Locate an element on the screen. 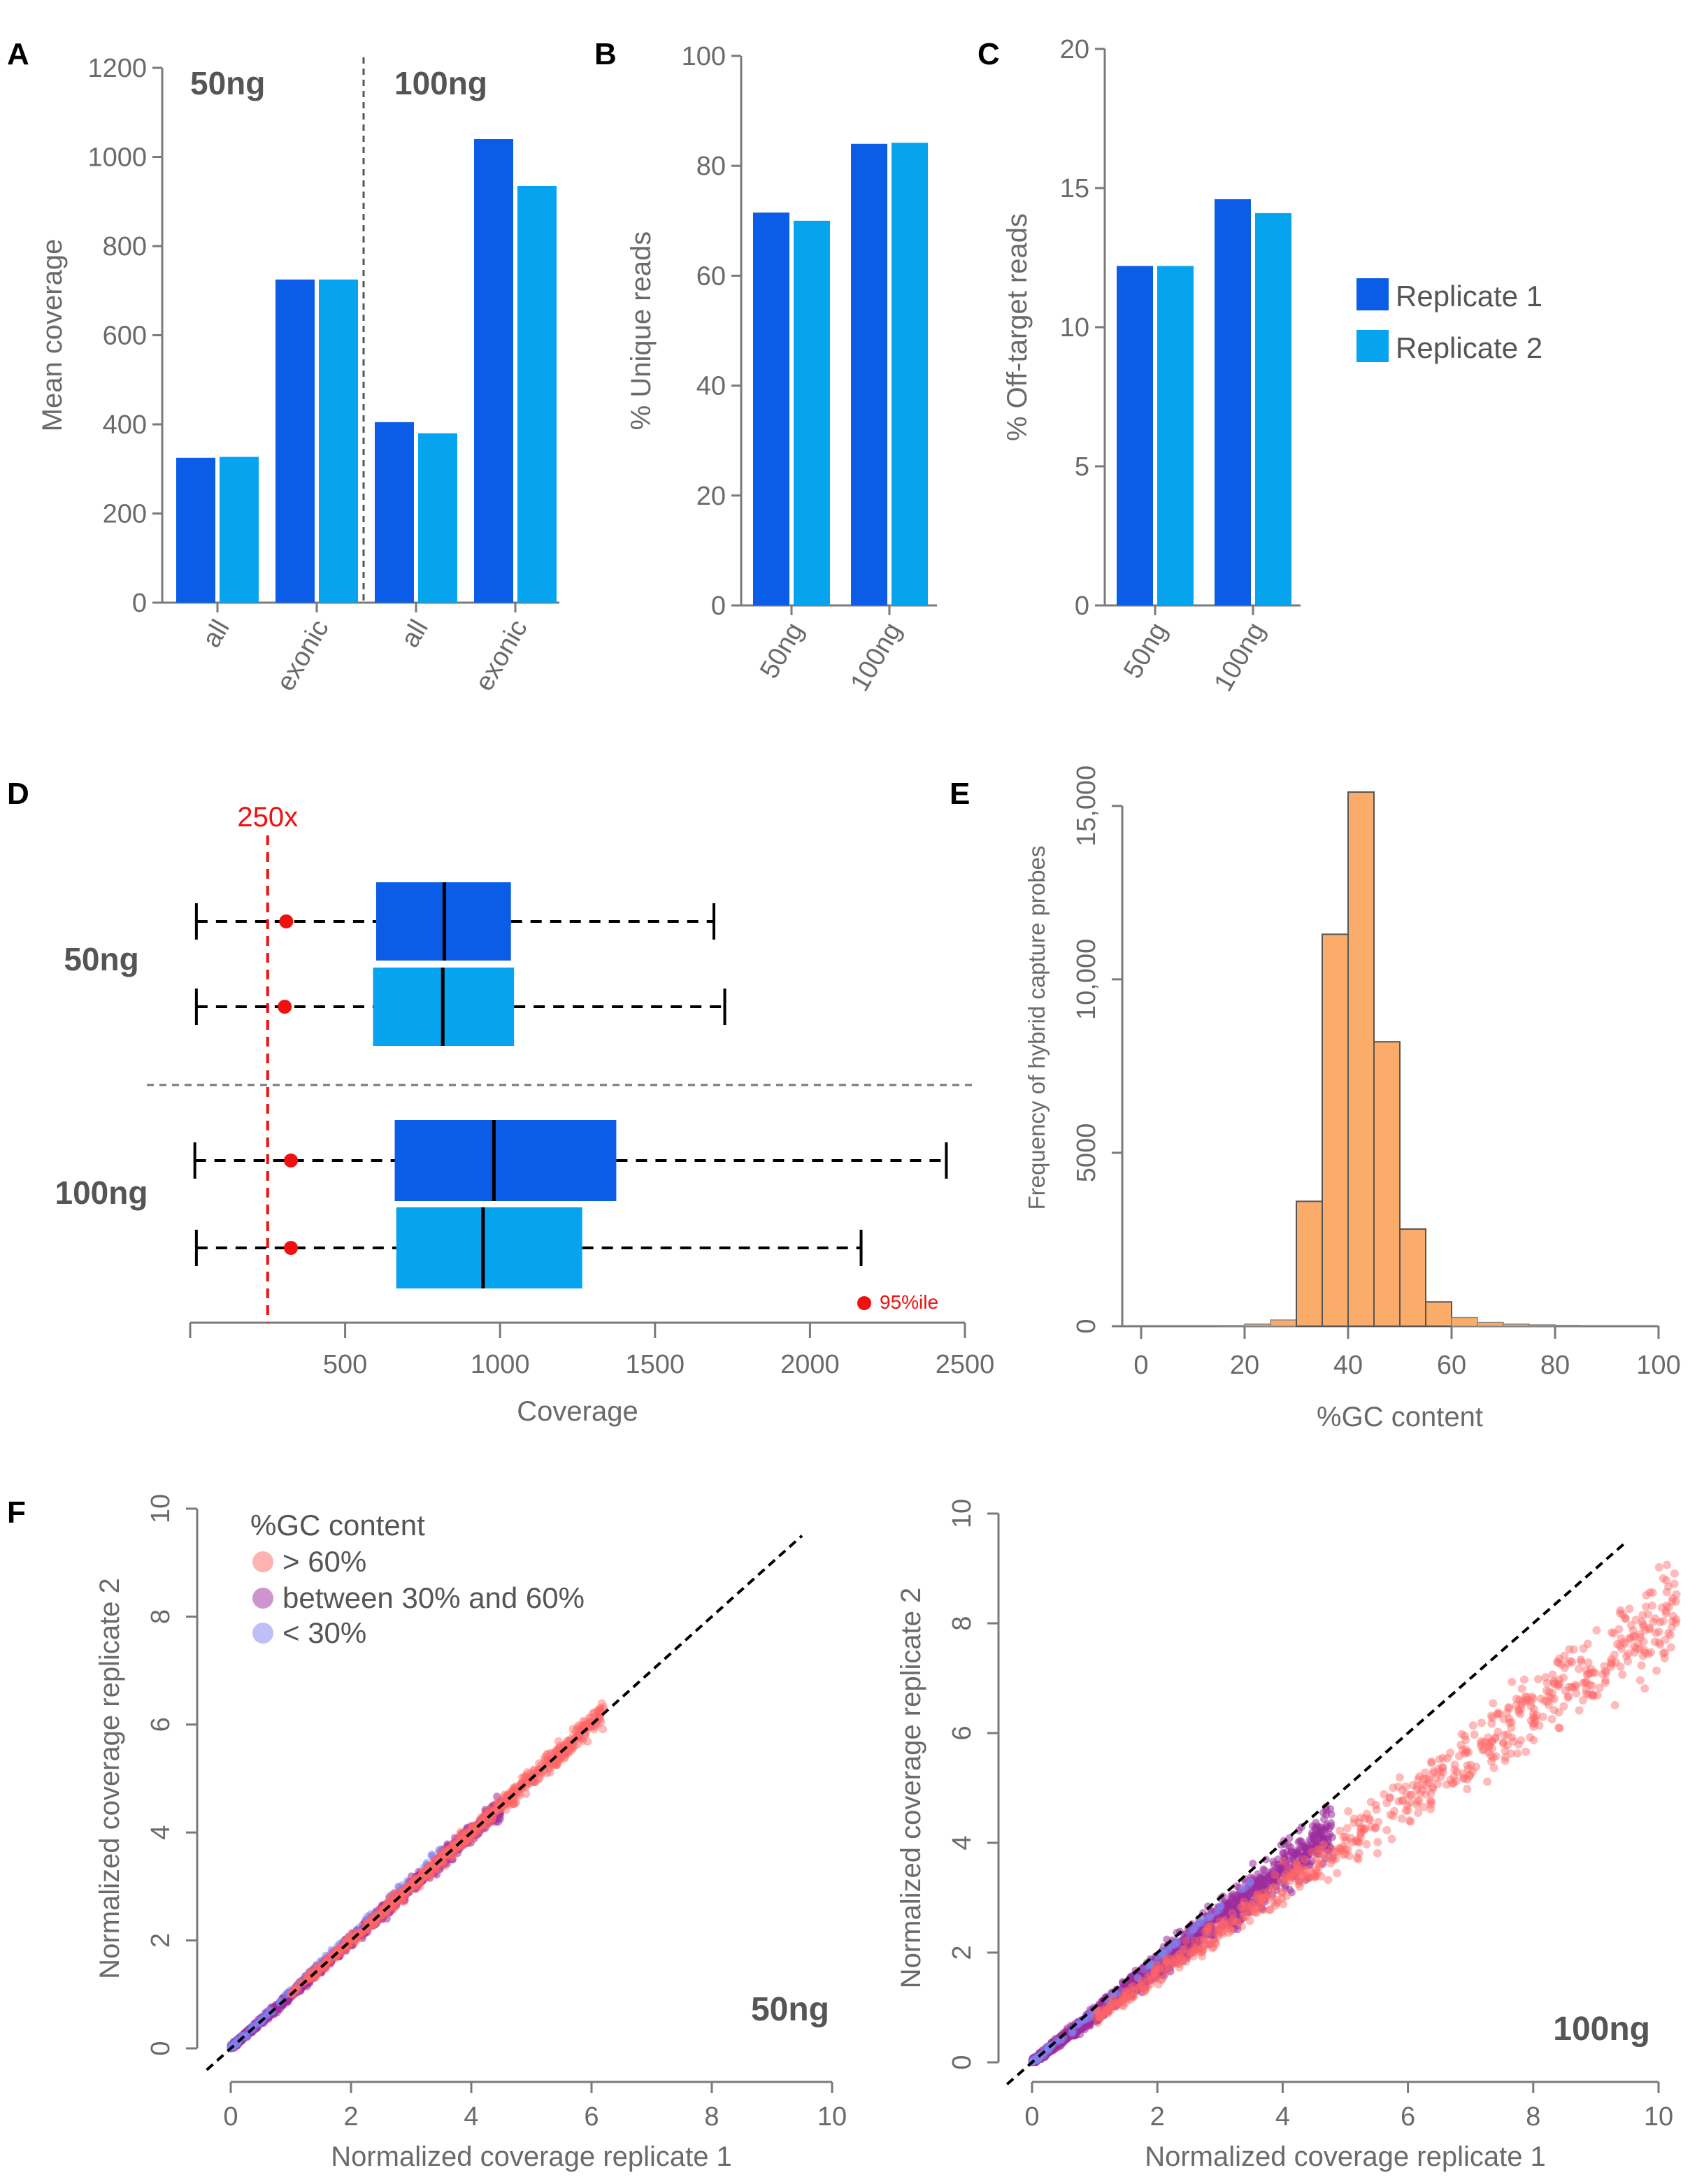  y-tick-label: 2 is located at coordinates (161, 1940).